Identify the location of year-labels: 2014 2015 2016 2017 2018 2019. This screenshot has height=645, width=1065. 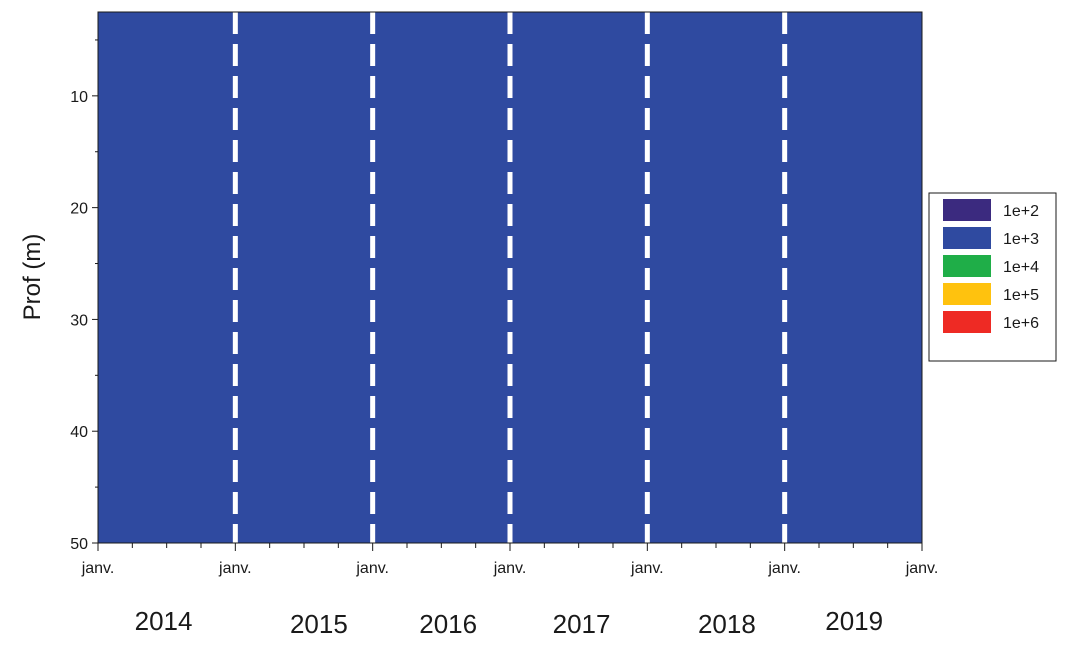
(509, 622).